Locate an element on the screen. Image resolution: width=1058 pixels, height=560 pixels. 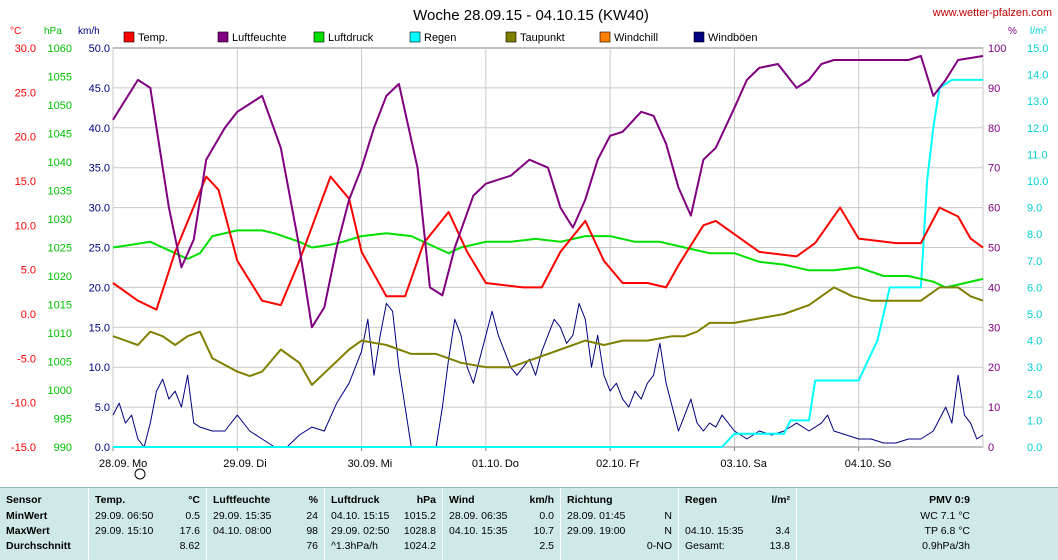
rain-tick: 10.0 is located at coordinates (1037, 182).